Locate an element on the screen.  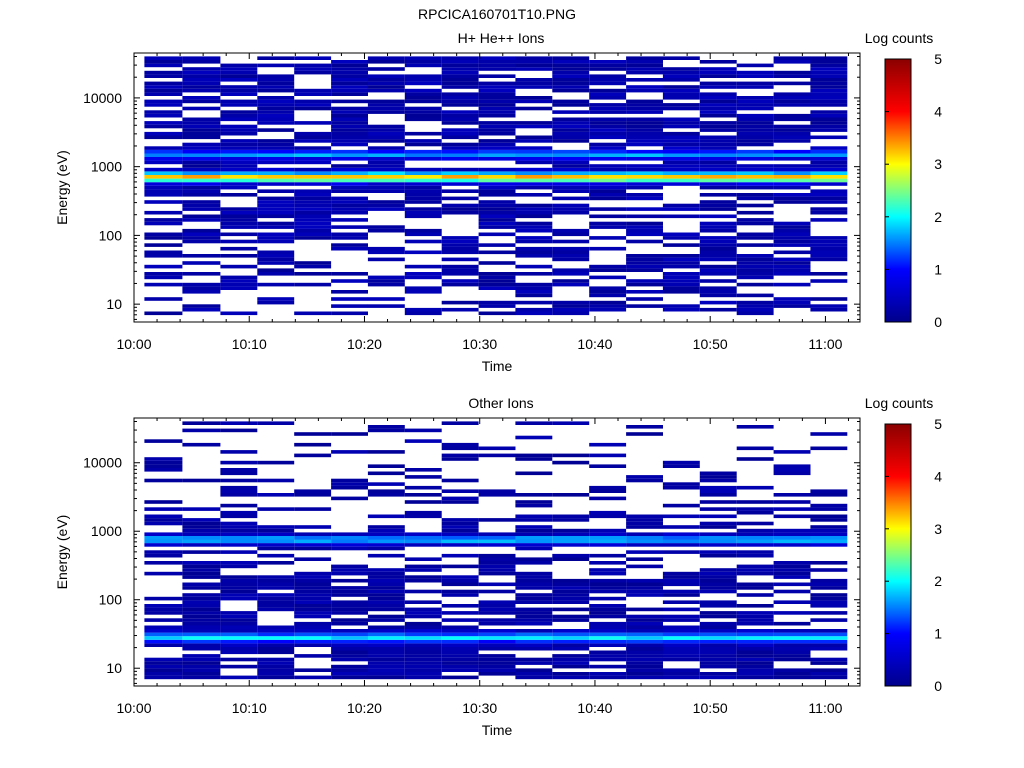
colorbar-tick-label: 0 is located at coordinates (938, 686).